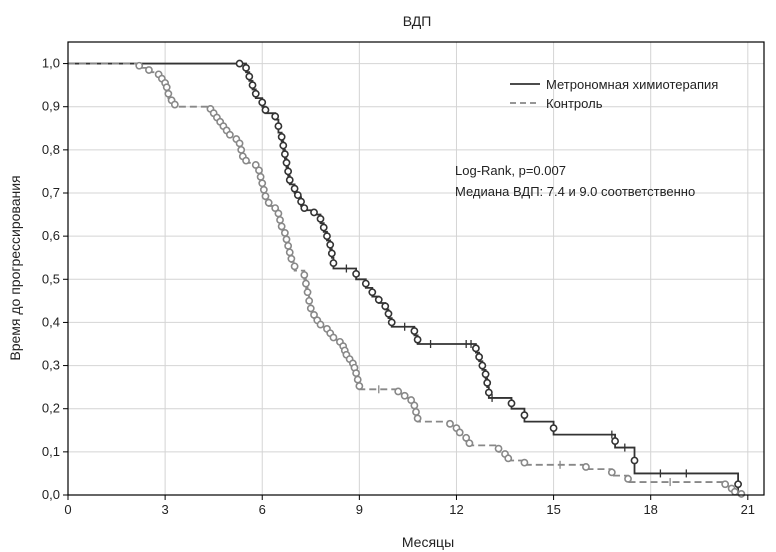 Image resolution: width=776 pixels, height=552 pixels. Describe the element at coordinates (428, 542) in the screenshot. I see `x-axis-label: Месяцы` at that location.